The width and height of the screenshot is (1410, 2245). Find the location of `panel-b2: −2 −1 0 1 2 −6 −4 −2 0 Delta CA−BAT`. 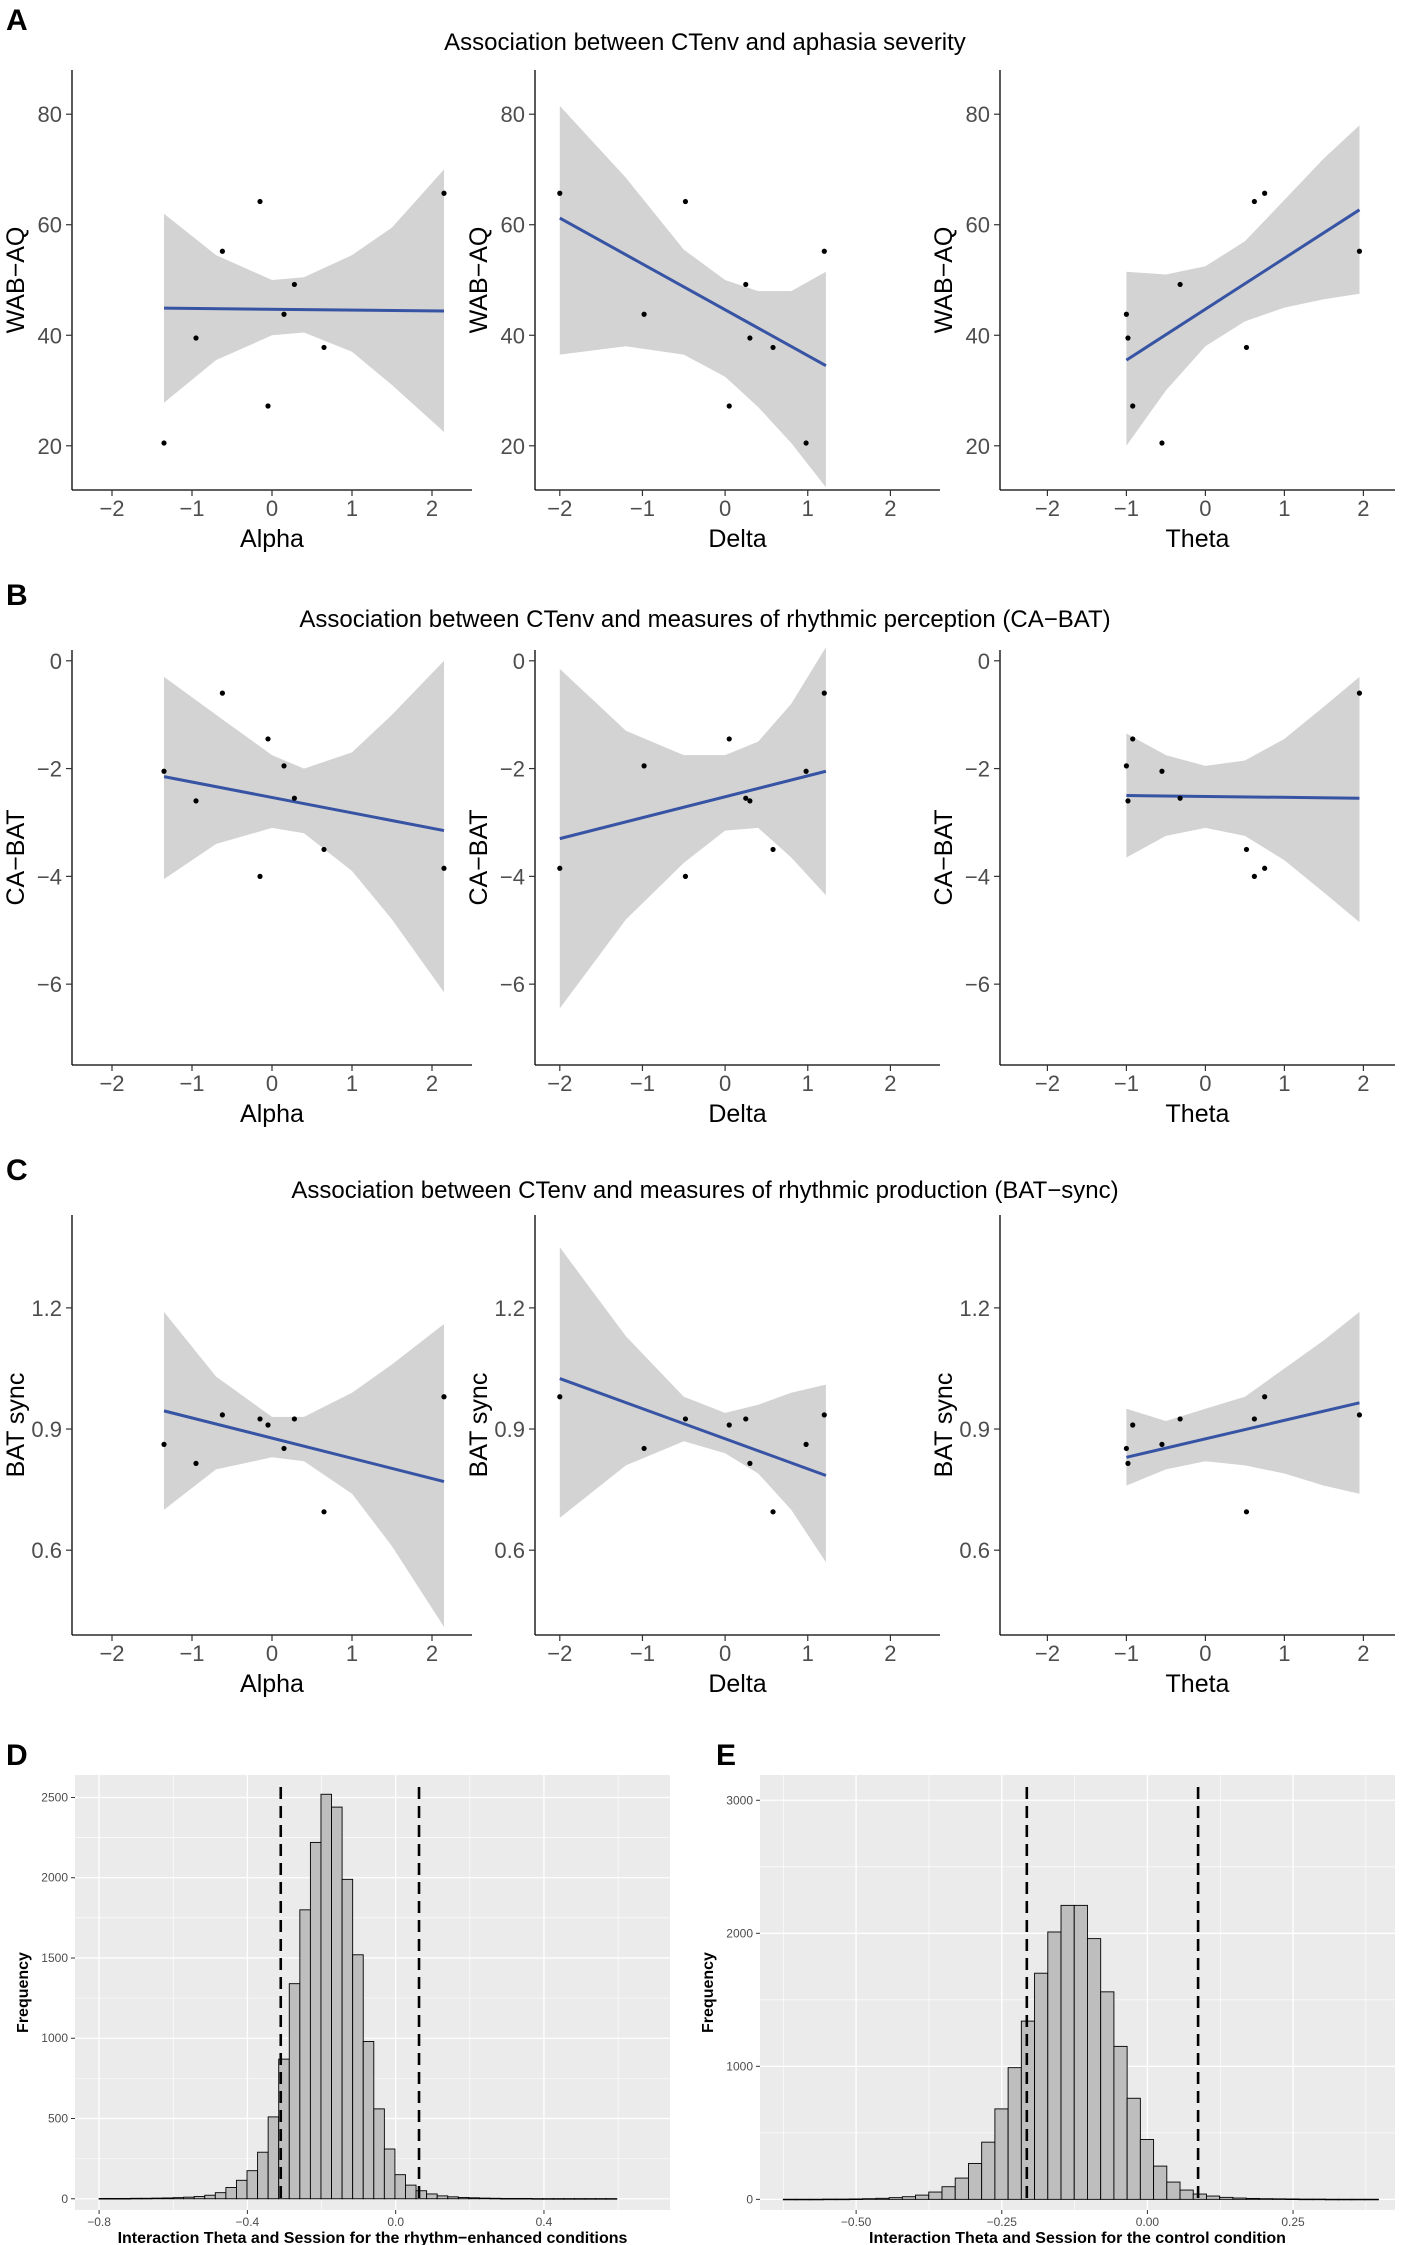

panel-b2: −2 −1 0 1 2 −6 −4 −2 0 Delta CA−BAT is located at coordinates (702, 887).